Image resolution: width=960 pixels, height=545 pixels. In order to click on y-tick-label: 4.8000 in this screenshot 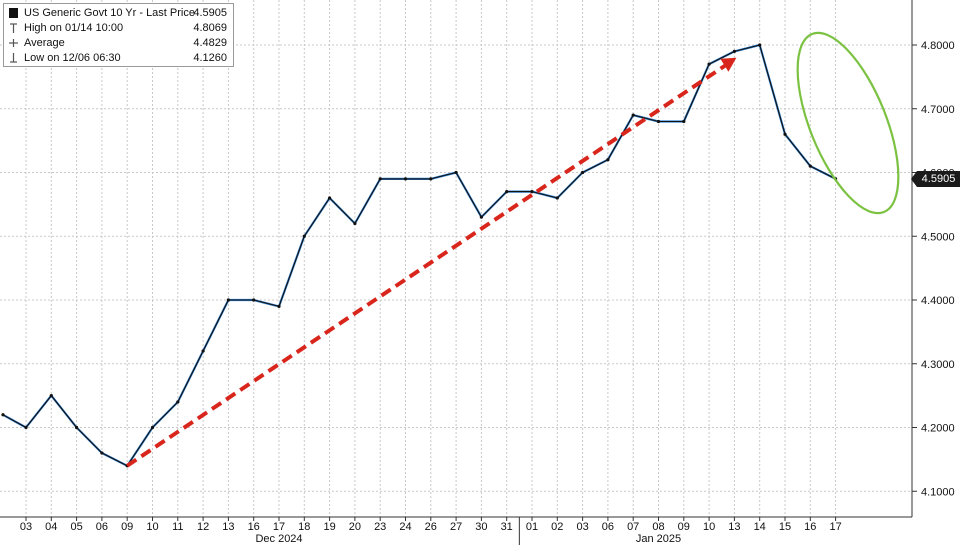, I will do `click(938, 46)`.